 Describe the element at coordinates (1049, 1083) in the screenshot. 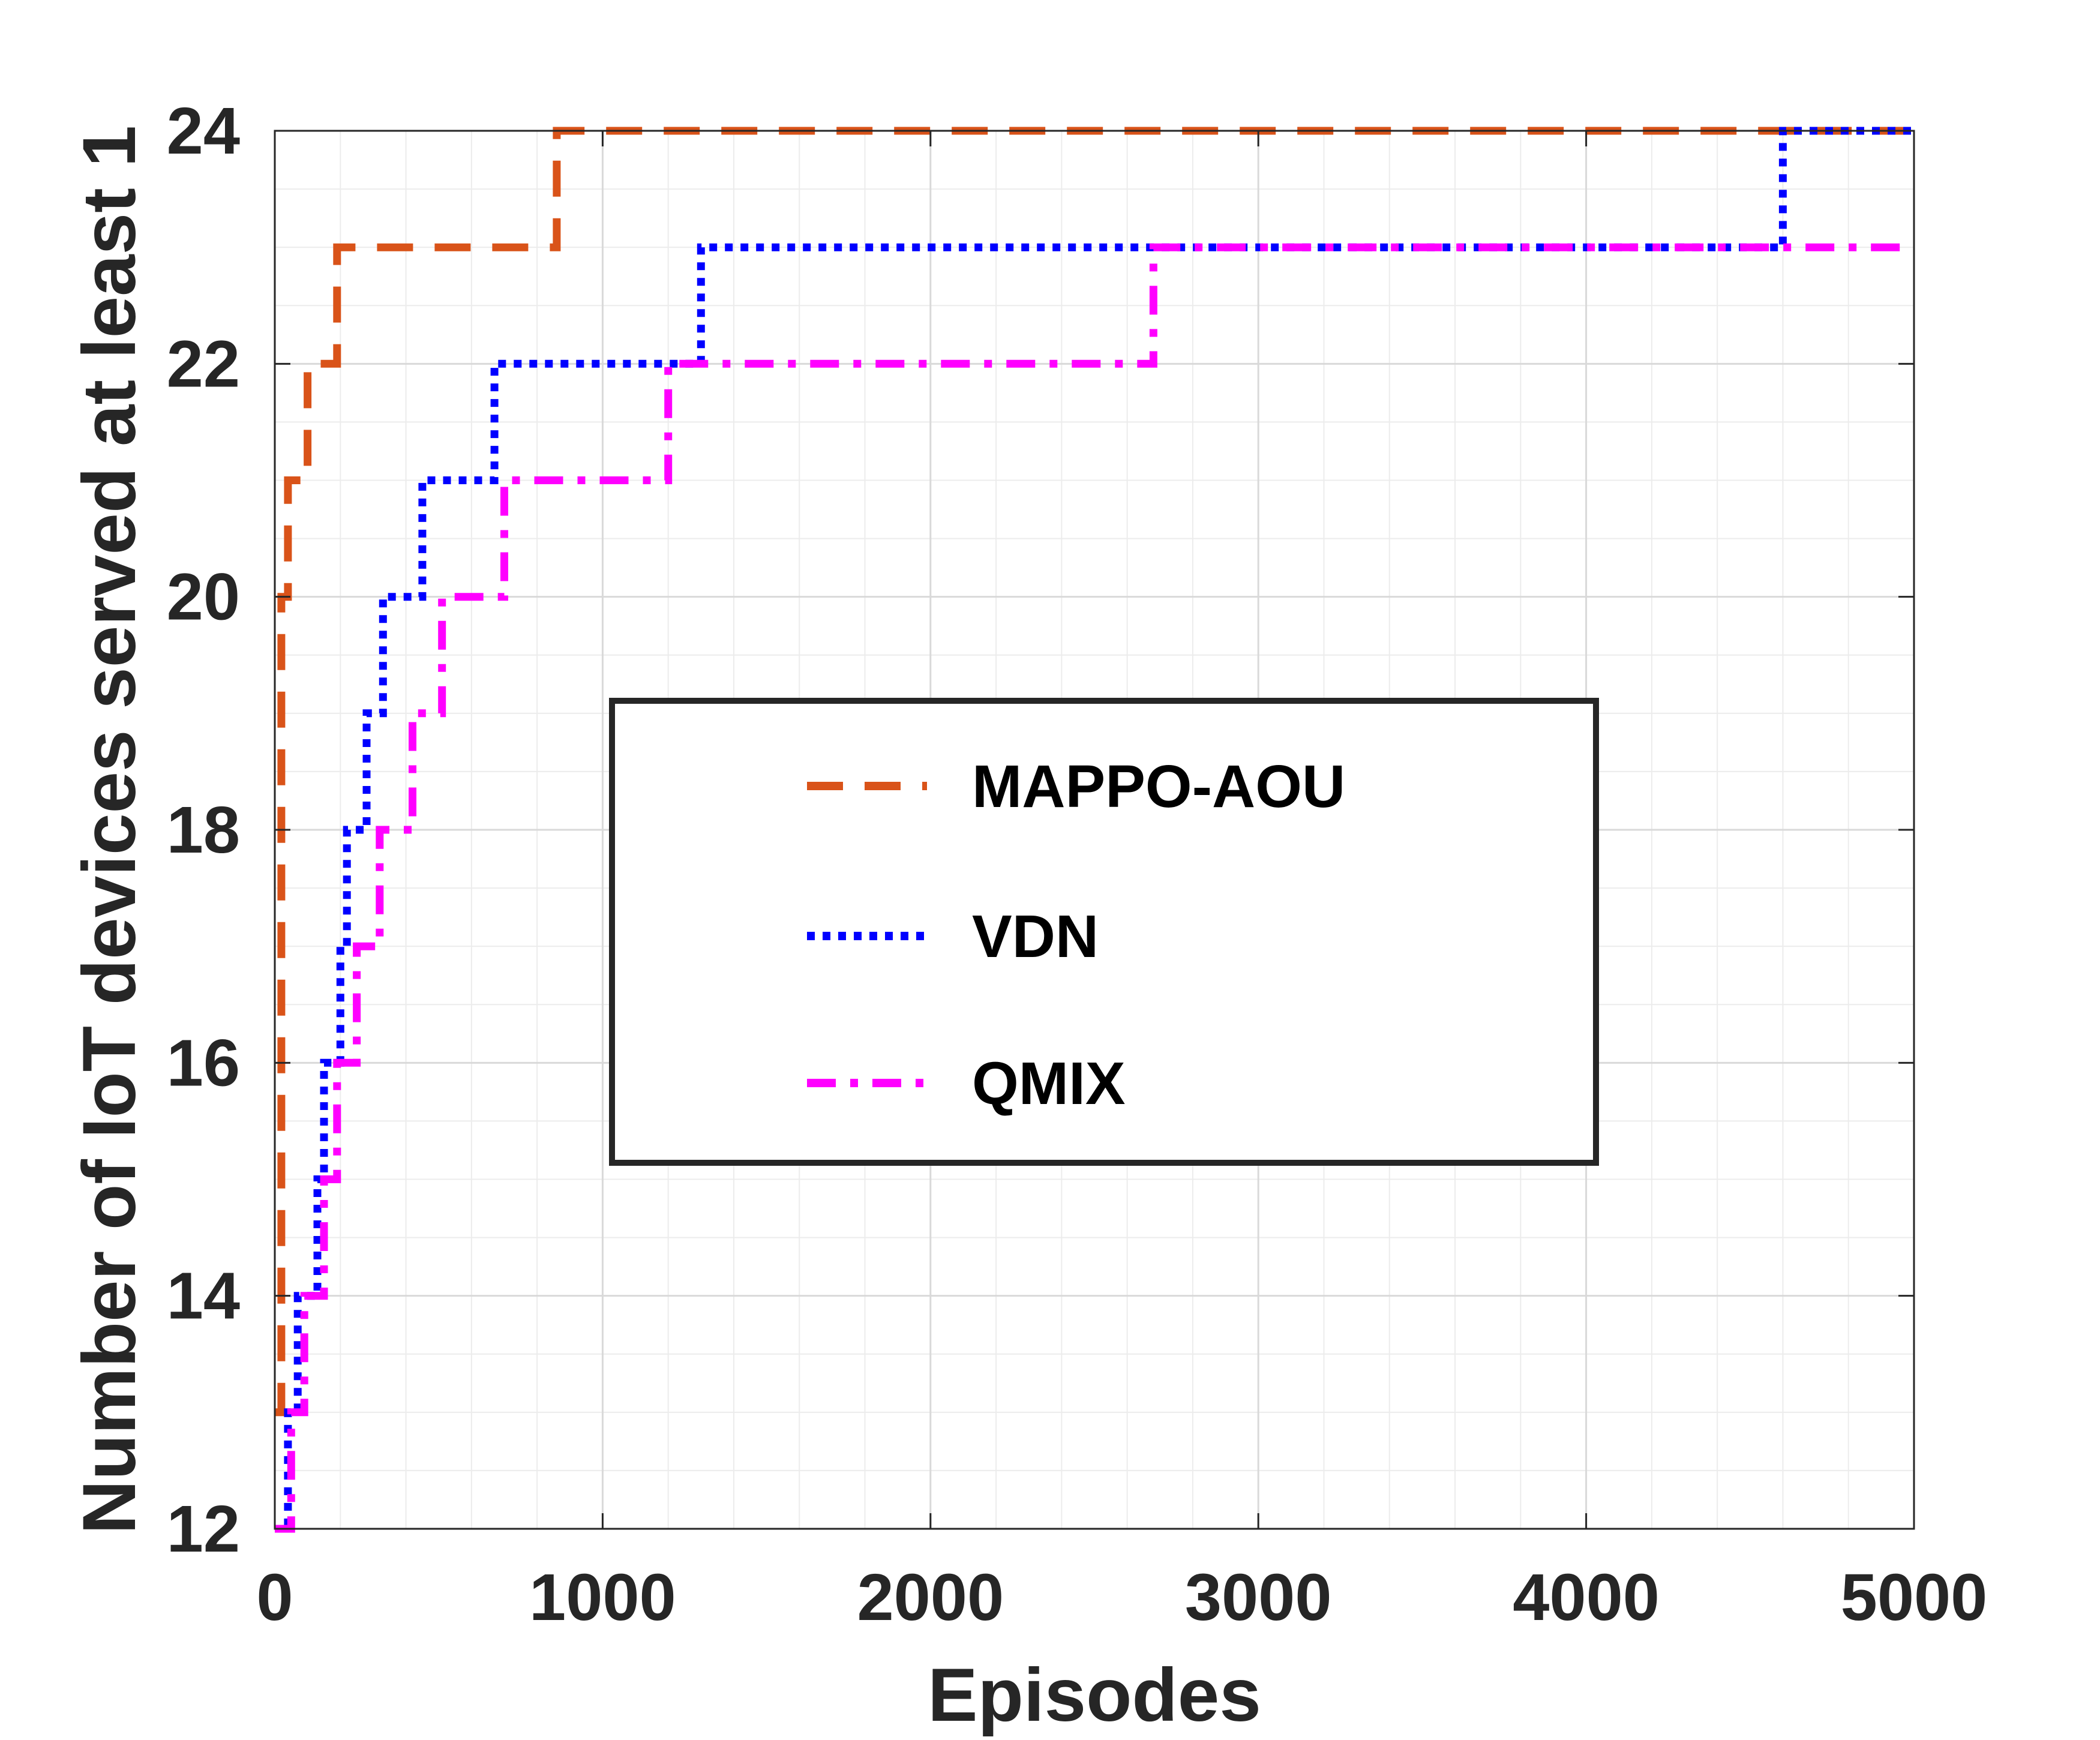

I see `legend-label-qmix: QMIX` at that location.